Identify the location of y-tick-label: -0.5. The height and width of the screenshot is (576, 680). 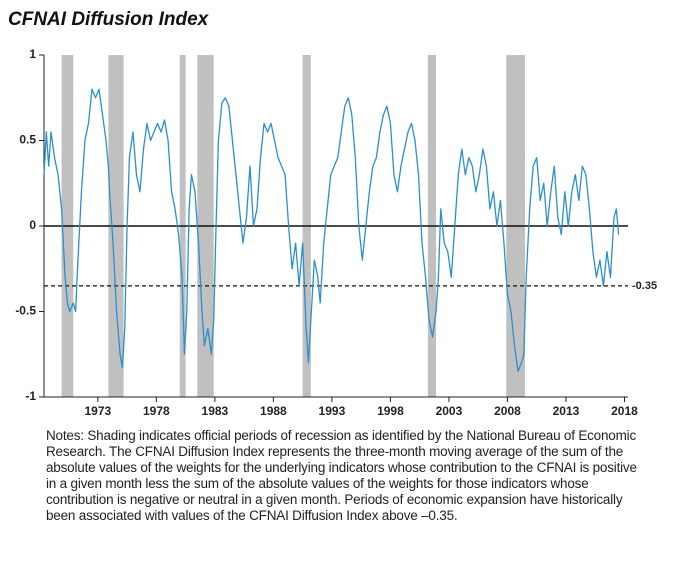
(25, 311).